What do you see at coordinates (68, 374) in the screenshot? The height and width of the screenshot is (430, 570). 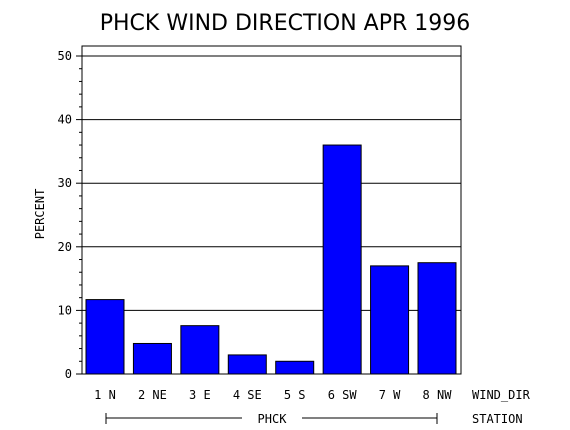 I see `y-tick-label: 0` at bounding box center [68, 374].